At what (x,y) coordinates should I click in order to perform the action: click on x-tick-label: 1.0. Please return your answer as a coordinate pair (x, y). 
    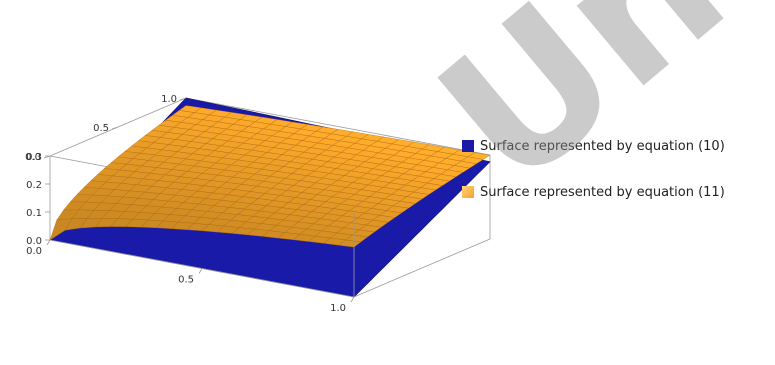
    Looking at the image, I should click on (338, 308).